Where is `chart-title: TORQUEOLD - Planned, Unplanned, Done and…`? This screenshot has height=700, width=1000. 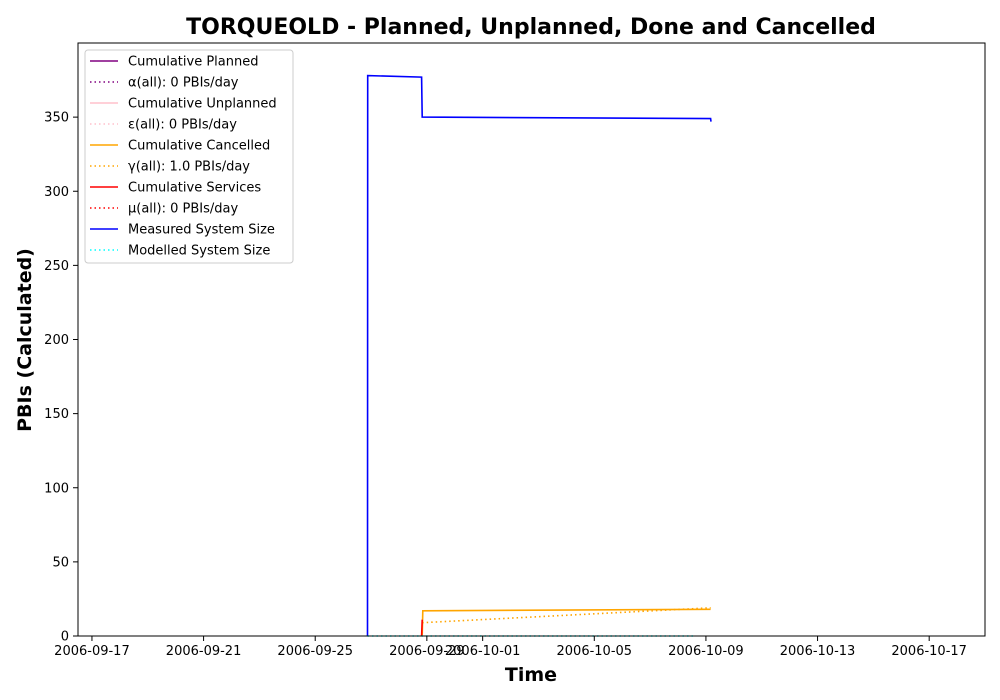 chart-title: TORQUEOLD - Planned, Unplanned, Done and… is located at coordinates (531, 27).